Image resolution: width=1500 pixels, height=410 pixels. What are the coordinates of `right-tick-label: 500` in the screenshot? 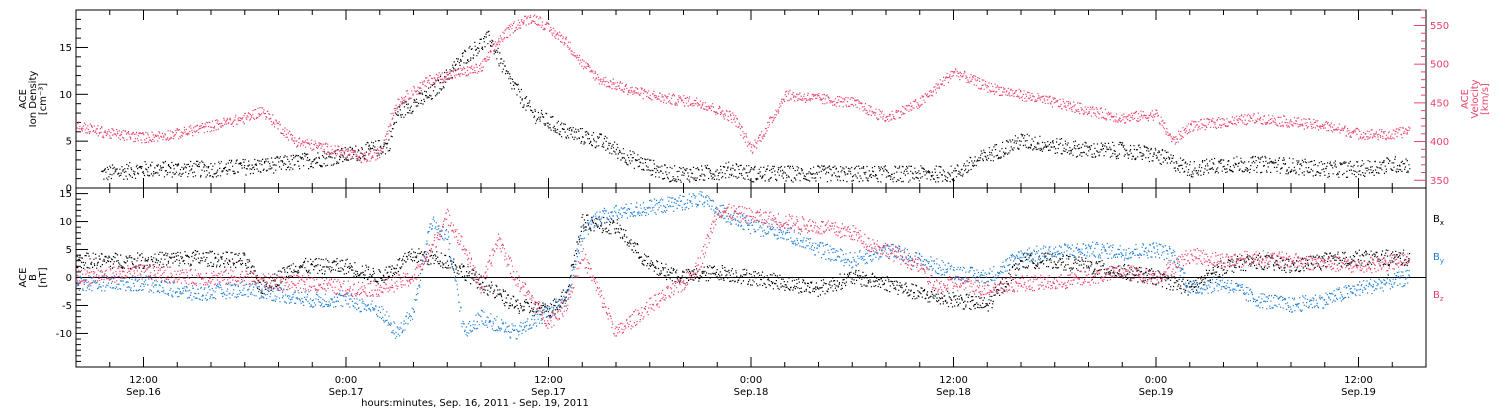 It's located at (1439, 65).